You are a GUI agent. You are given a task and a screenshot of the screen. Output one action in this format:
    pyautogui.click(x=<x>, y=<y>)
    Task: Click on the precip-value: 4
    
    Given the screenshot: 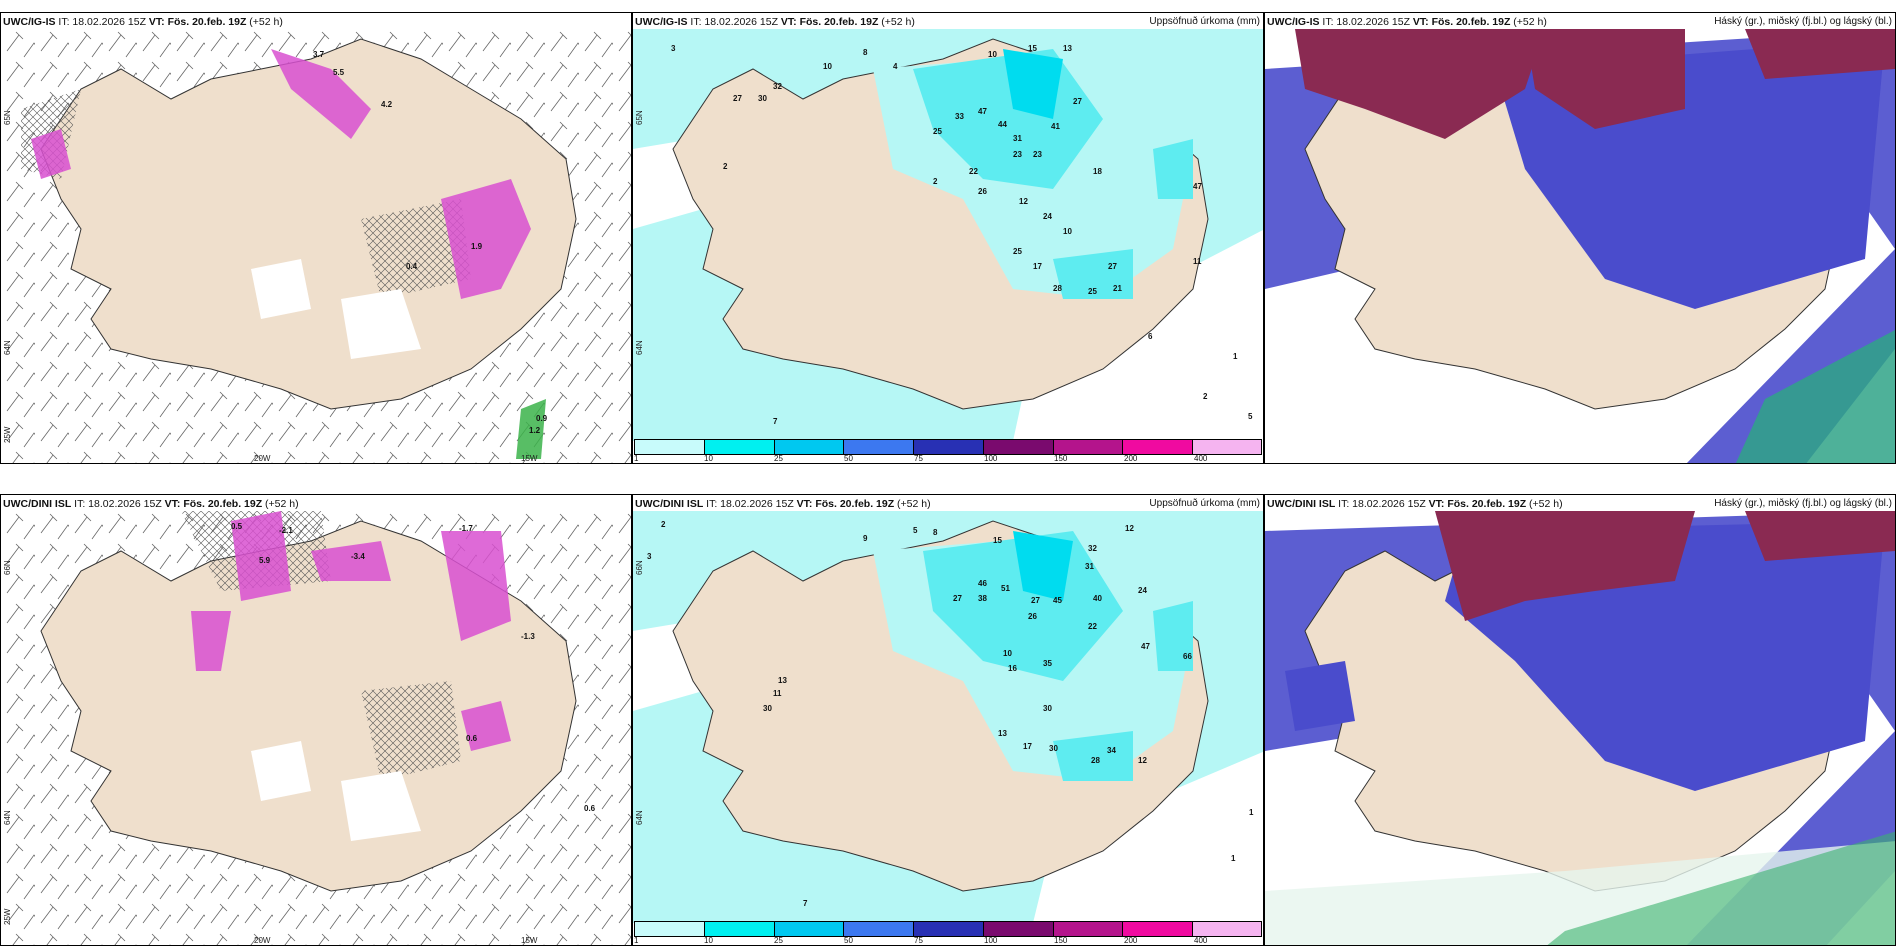 What is the action you would take?
    pyautogui.click(x=895, y=66)
    